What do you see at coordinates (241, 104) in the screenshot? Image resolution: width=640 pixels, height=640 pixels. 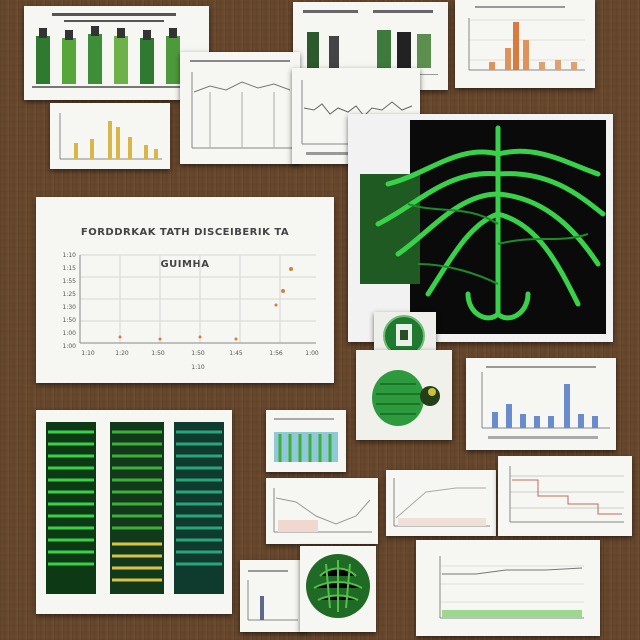 I see `line-chart-left` at bounding box center [241, 104].